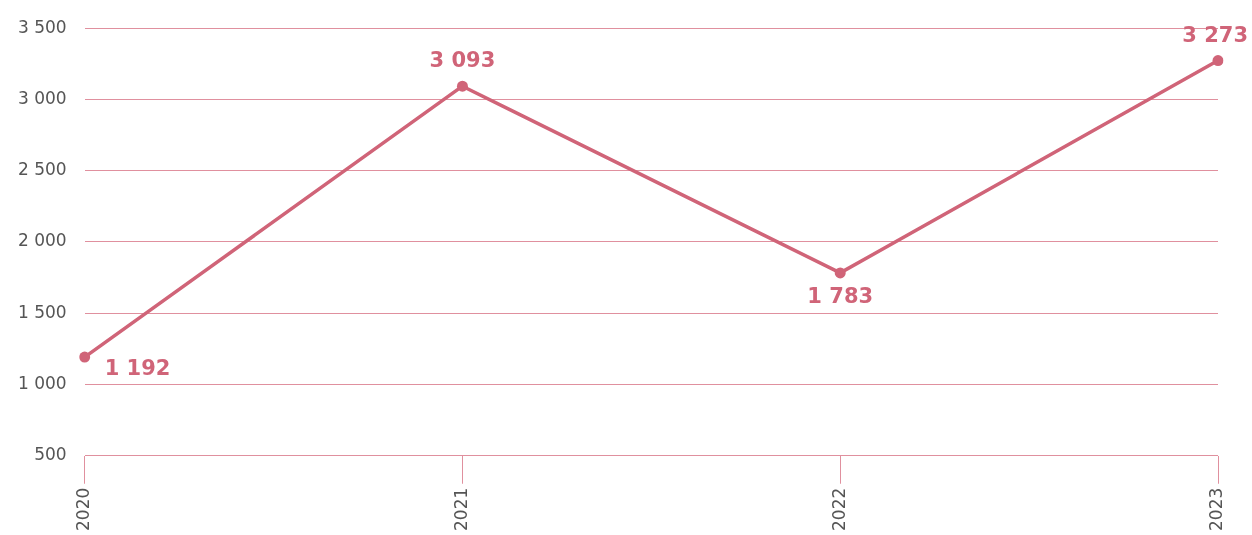 The height and width of the screenshot is (535, 1252). Describe the element at coordinates (42, 97) in the screenshot. I see `y-tick-label: 3 000` at that location.